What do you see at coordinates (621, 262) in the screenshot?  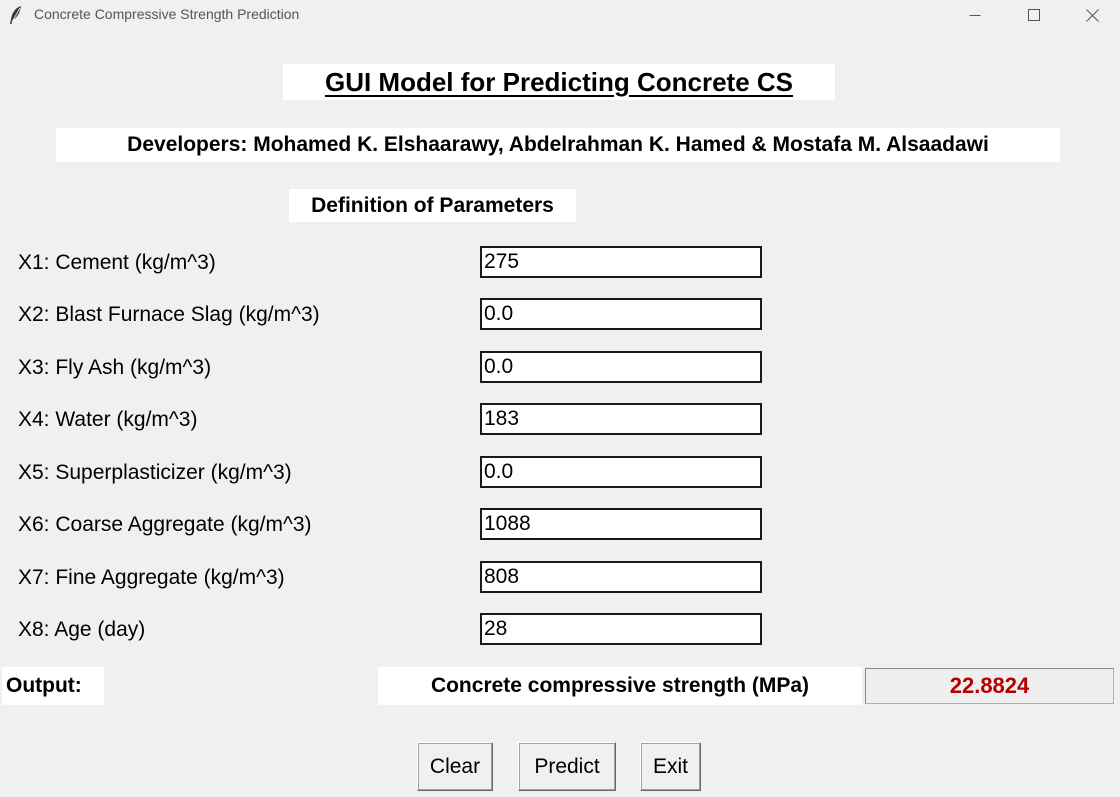 I see `cement-input` at bounding box center [621, 262].